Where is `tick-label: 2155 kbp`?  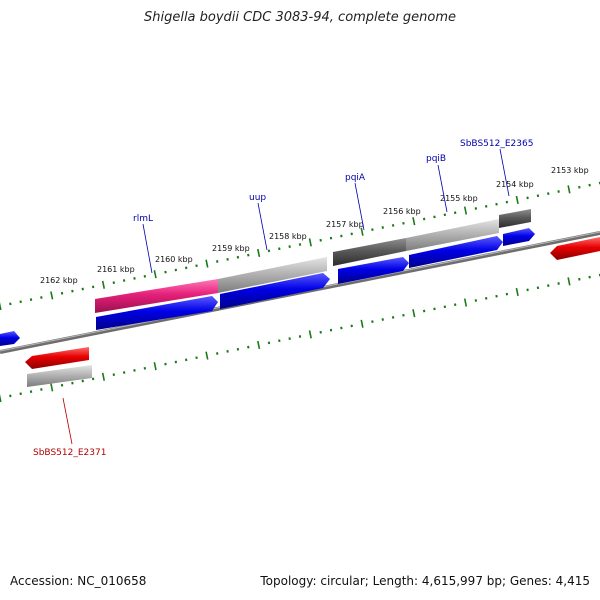 tick-label: 2155 kbp is located at coordinates (459, 198).